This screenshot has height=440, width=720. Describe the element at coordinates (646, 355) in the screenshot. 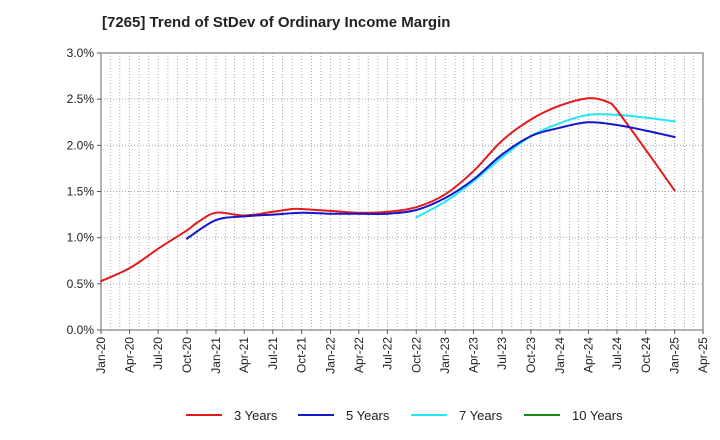

I see `x-tick-label: Oct-24` at that location.